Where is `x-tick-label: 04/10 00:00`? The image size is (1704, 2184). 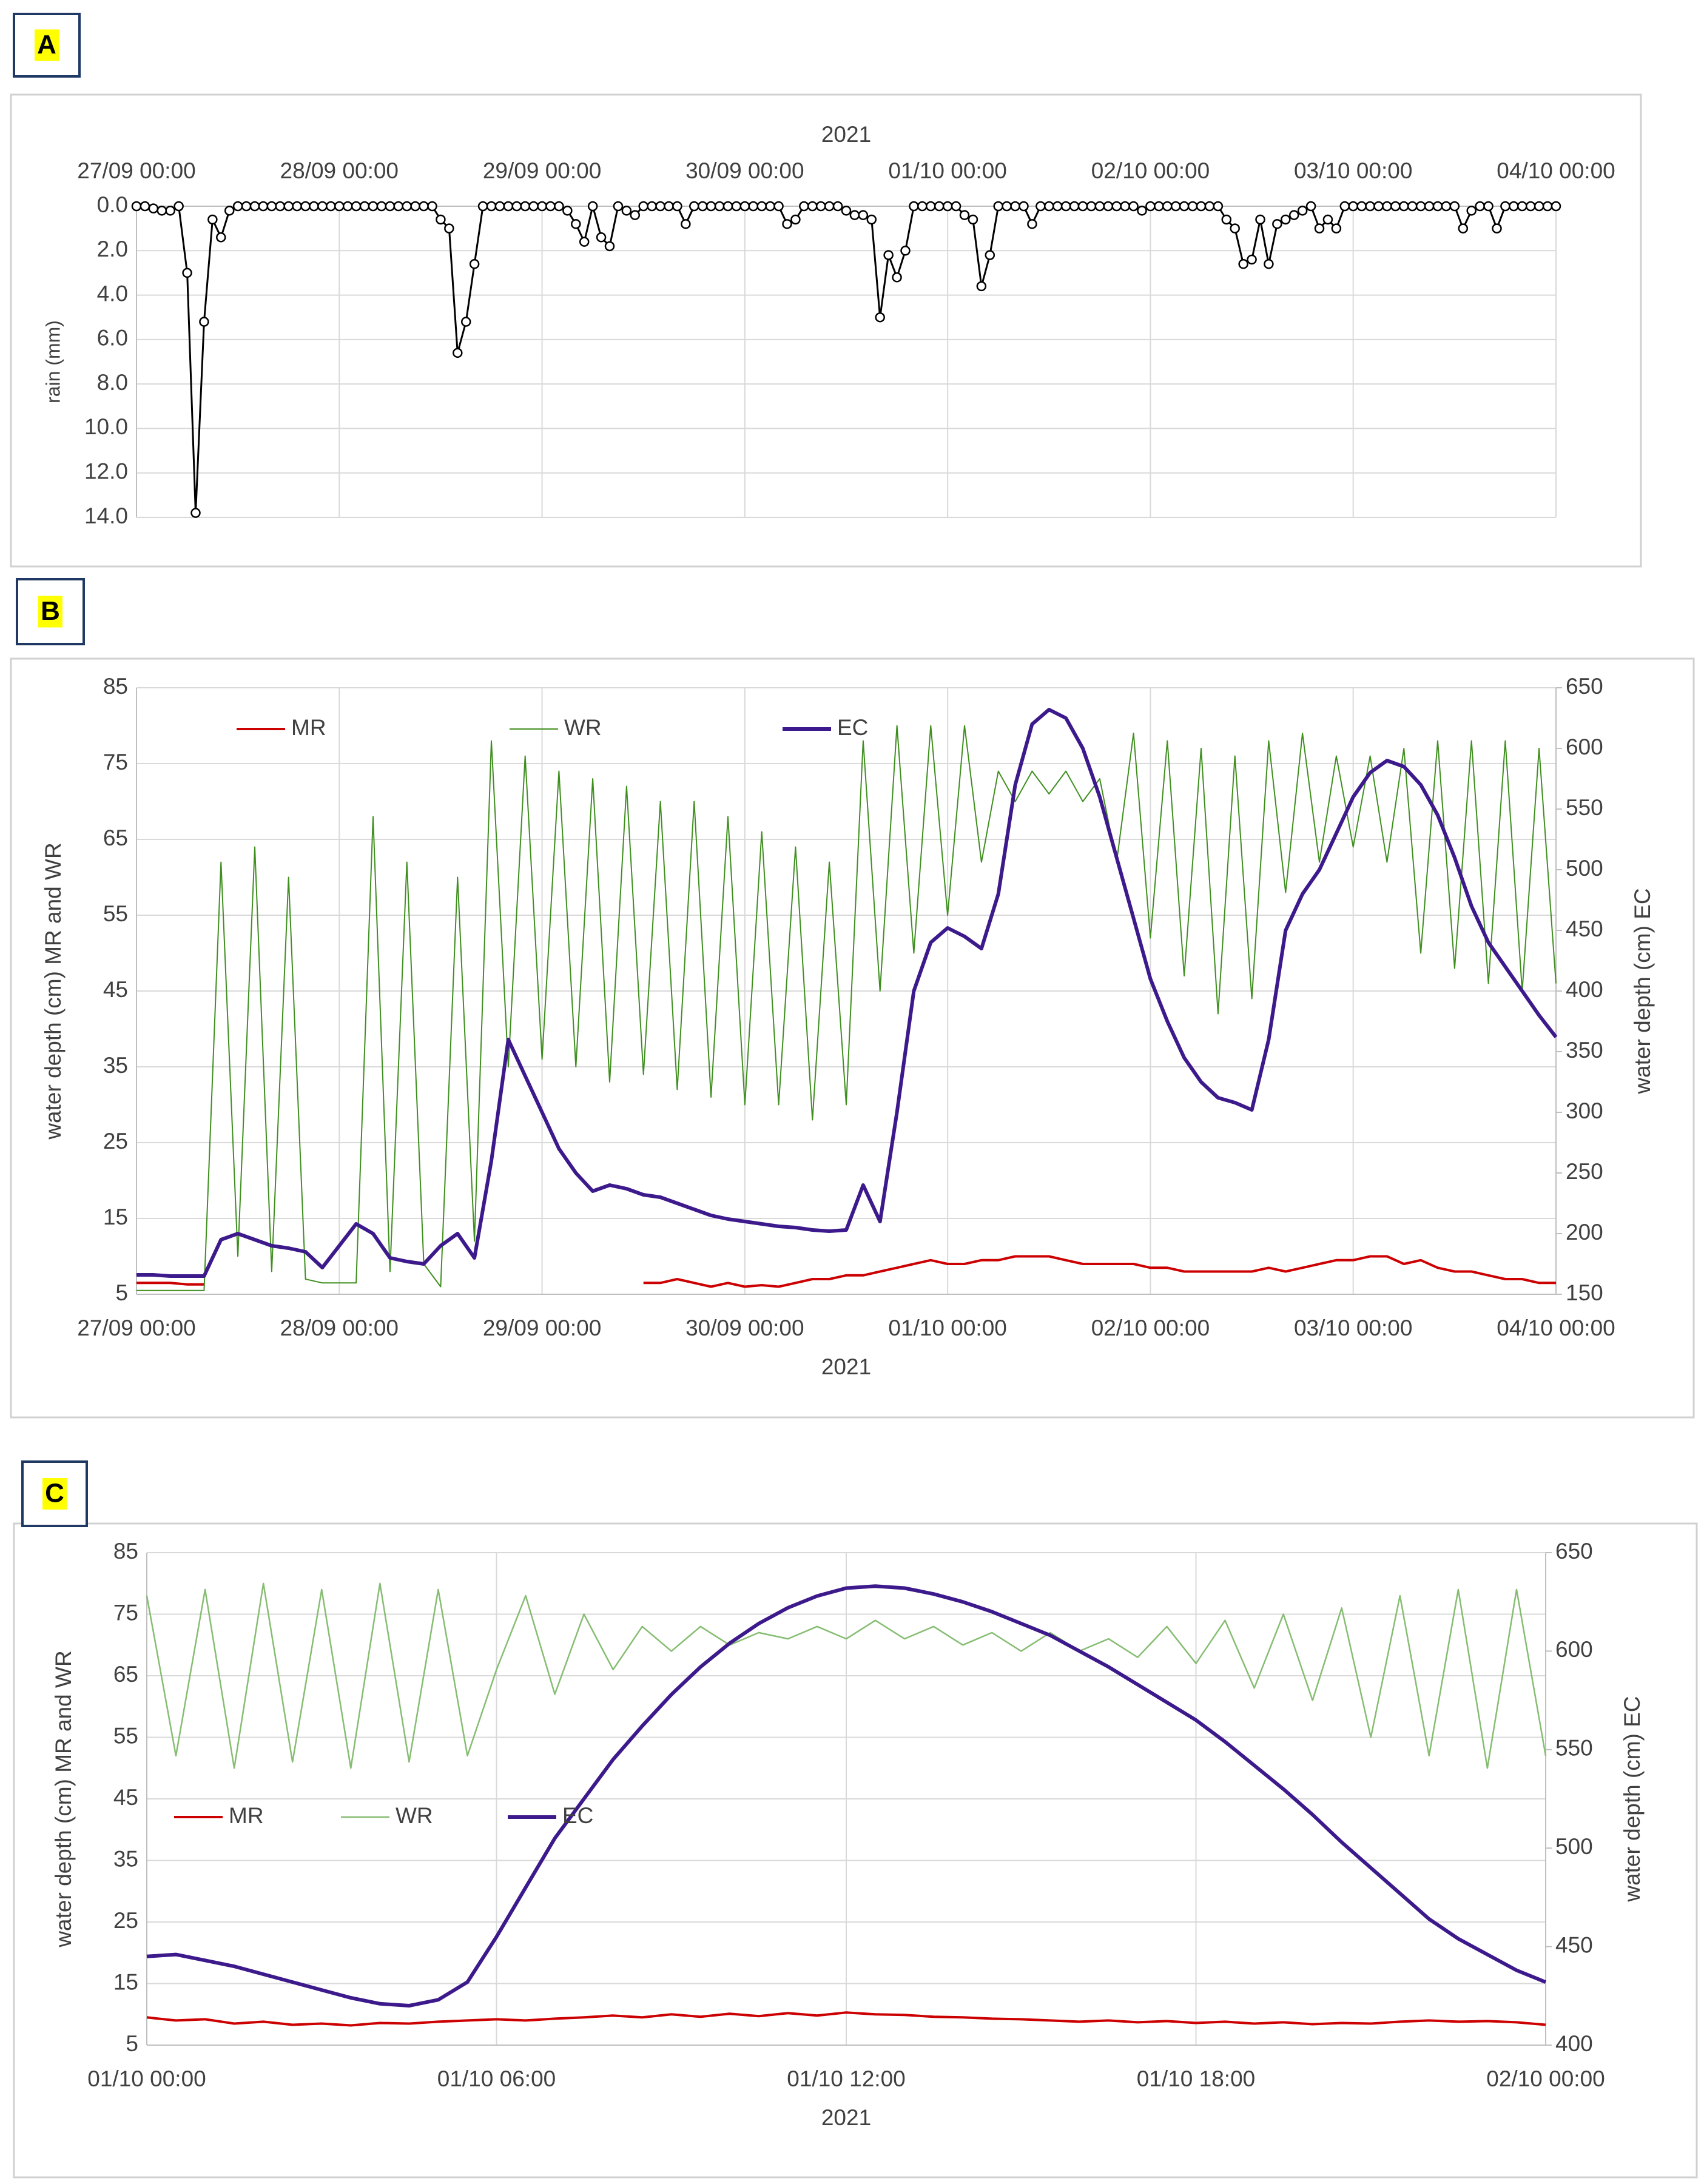 x-tick-label: 04/10 00:00 is located at coordinates (1556, 170).